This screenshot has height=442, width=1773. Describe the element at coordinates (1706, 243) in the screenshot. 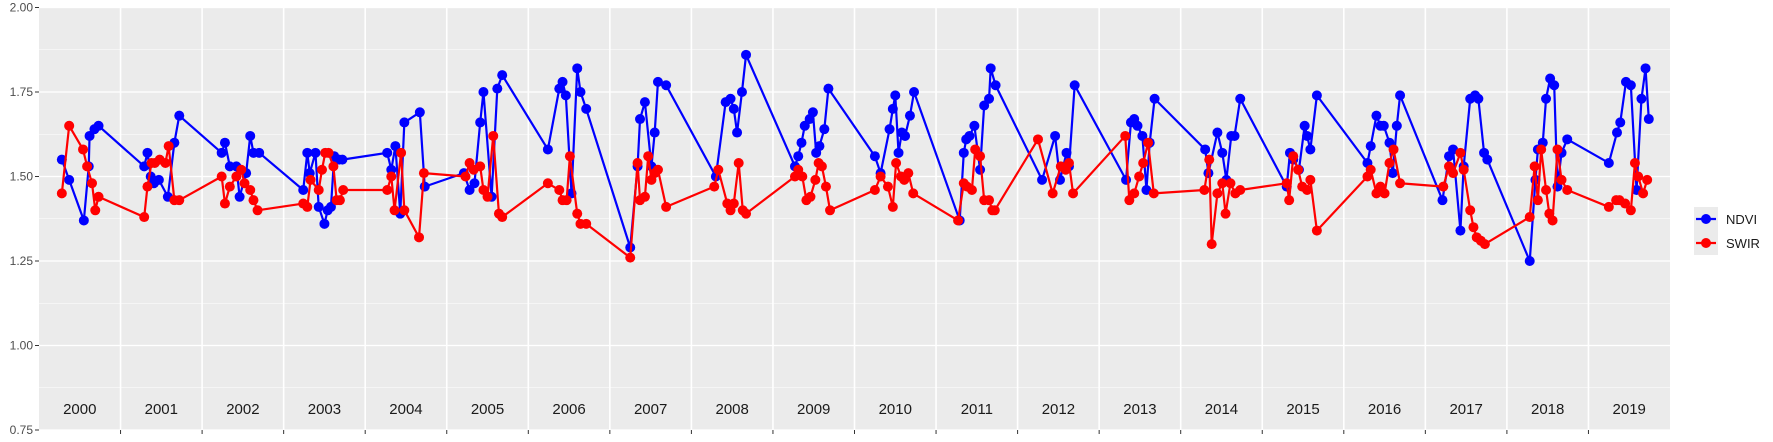

I see `legend-key-point` at that location.